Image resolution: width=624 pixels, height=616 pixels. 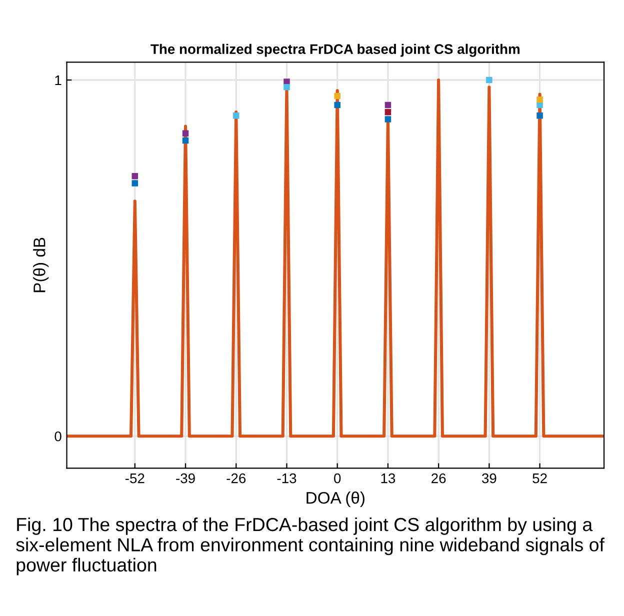 What do you see at coordinates (489, 478) in the screenshot?
I see `x-tick-label: 39` at bounding box center [489, 478].